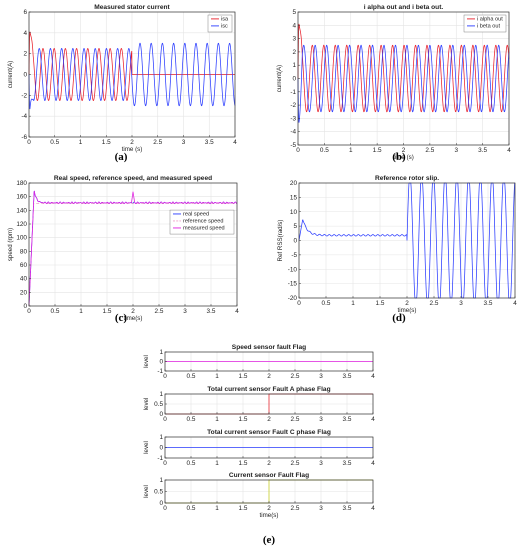  I want to click on y-tick-label: -4, so click(24, 116).